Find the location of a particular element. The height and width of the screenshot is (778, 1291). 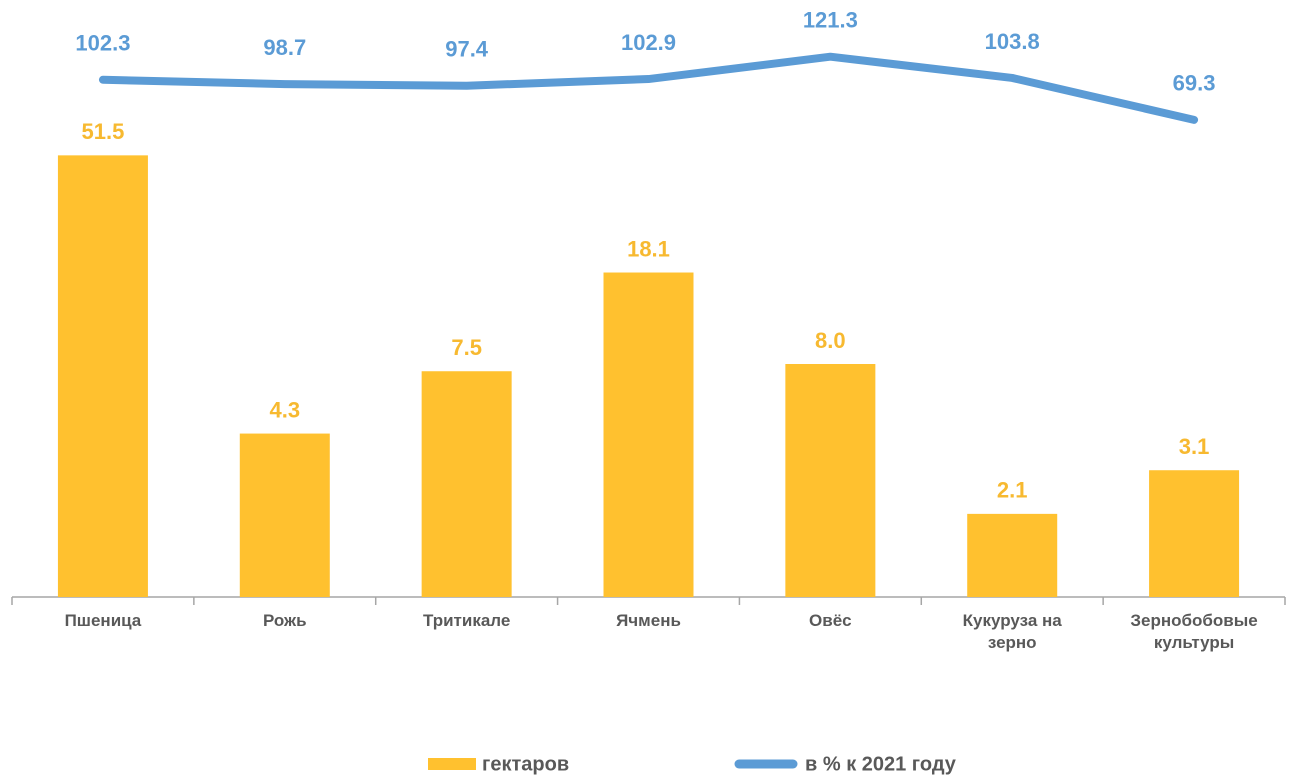

bar-value-label: 7.5 is located at coordinates (466, 347).